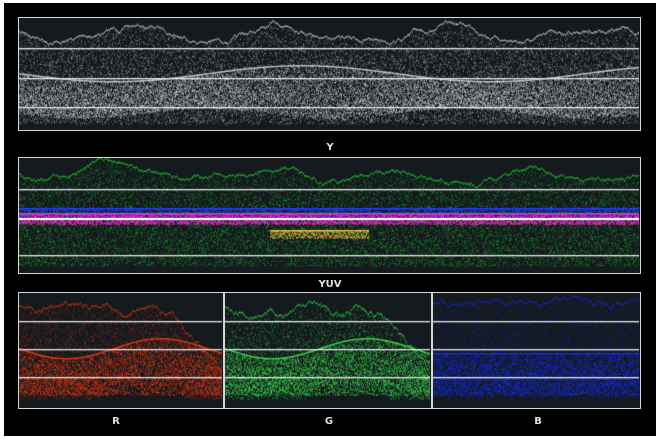 The image size is (660, 440). I want to click on blue-waveform-scope, so click(536, 350).